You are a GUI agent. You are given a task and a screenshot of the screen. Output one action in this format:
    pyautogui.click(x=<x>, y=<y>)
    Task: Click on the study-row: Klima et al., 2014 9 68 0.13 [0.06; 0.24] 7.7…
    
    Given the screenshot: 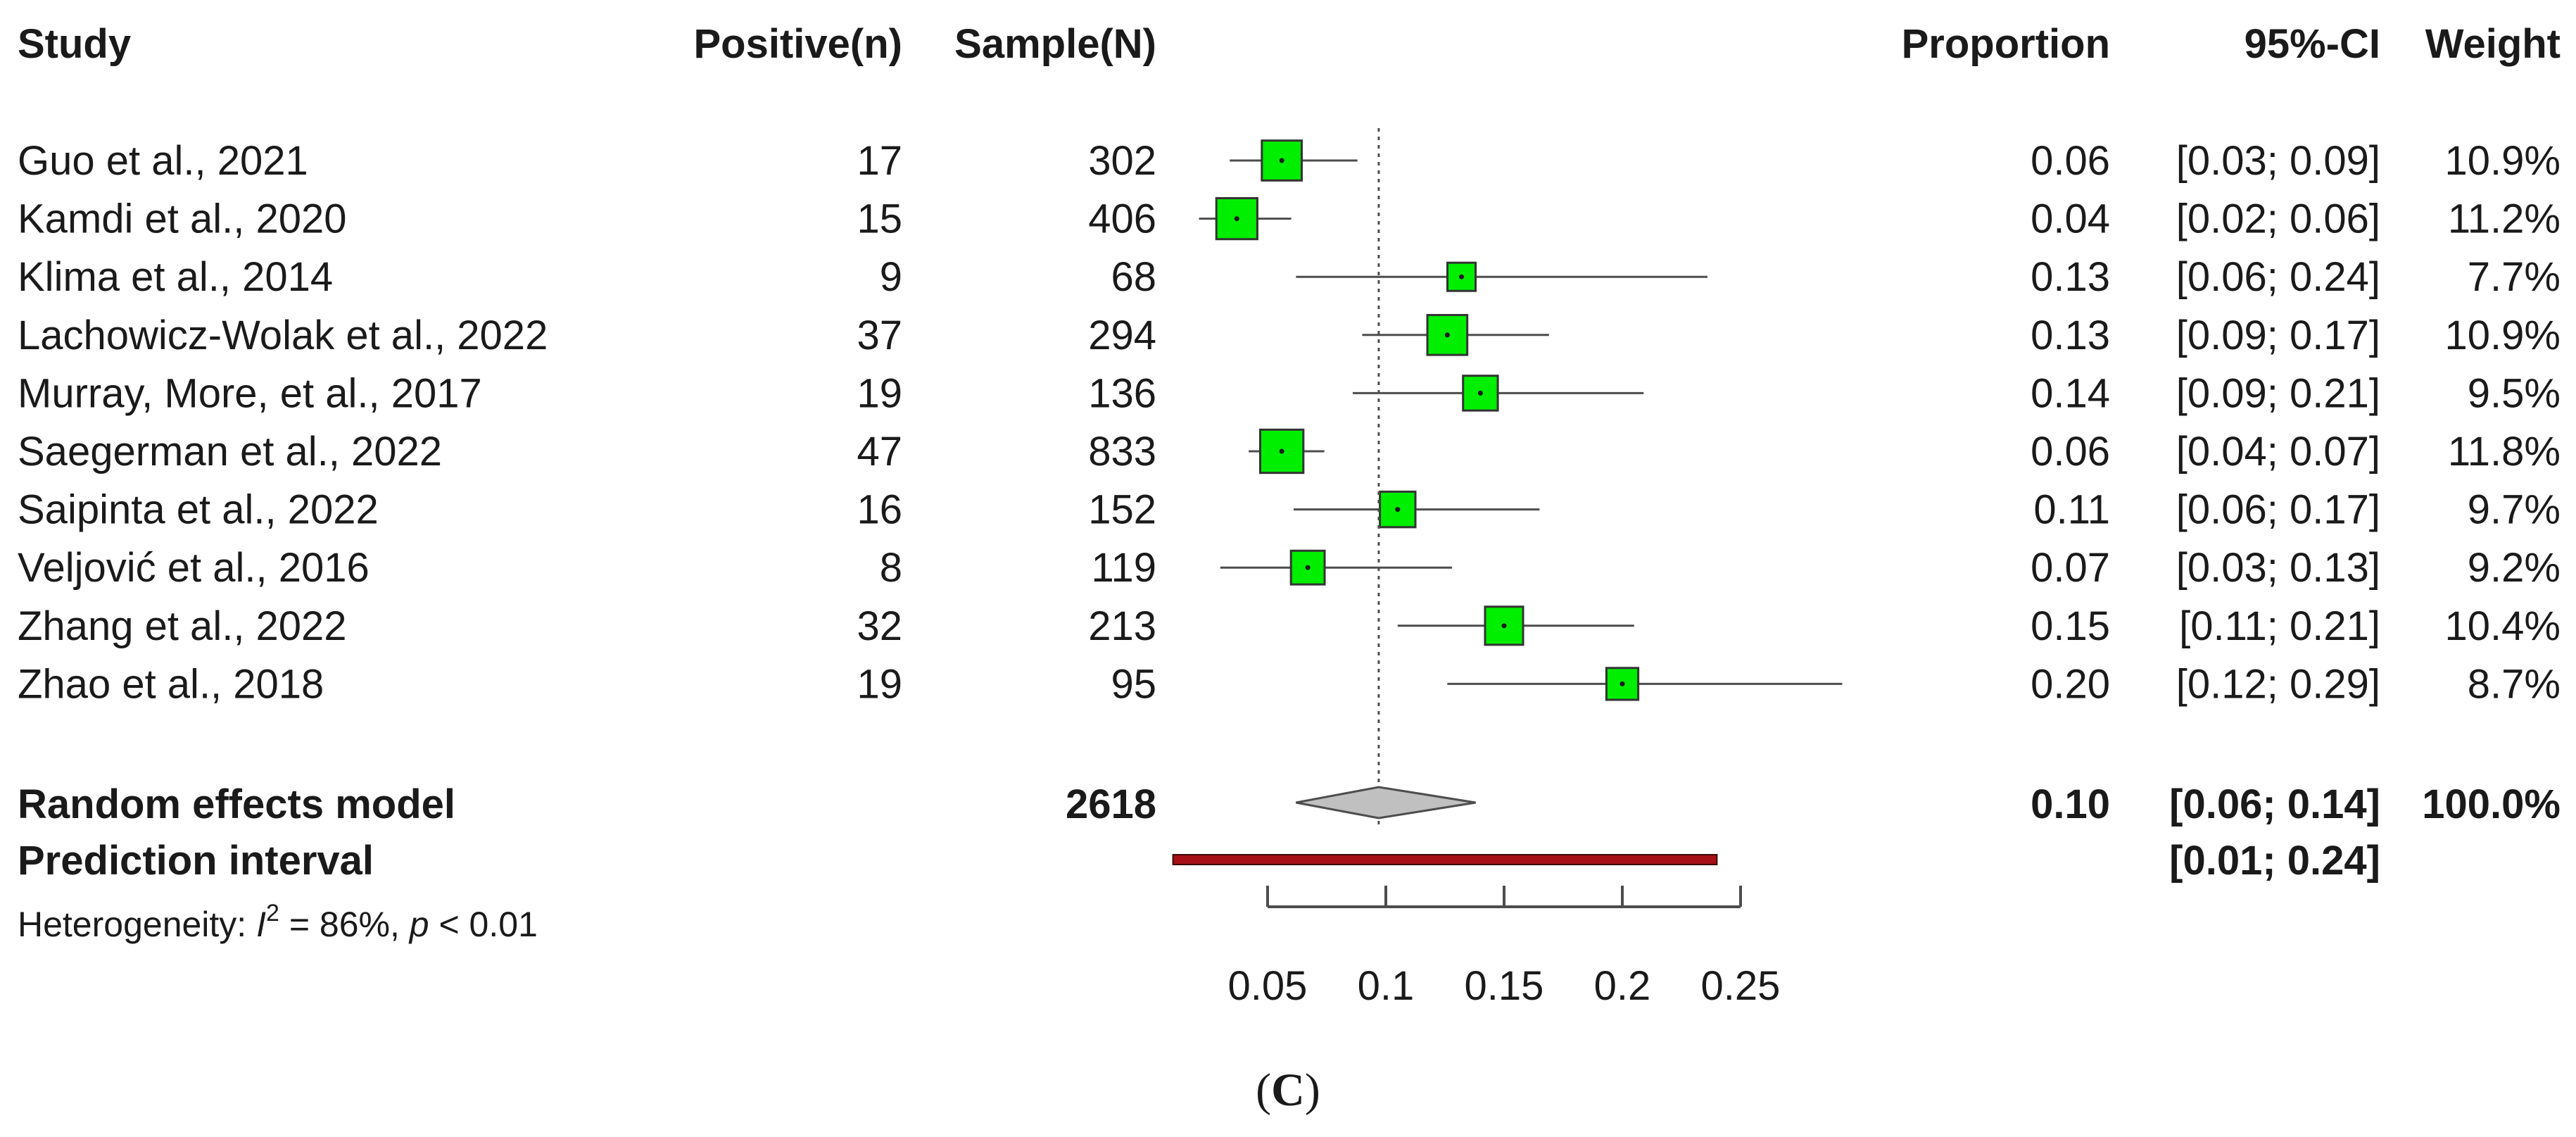 What is the action you would take?
    pyautogui.click(x=1289, y=277)
    